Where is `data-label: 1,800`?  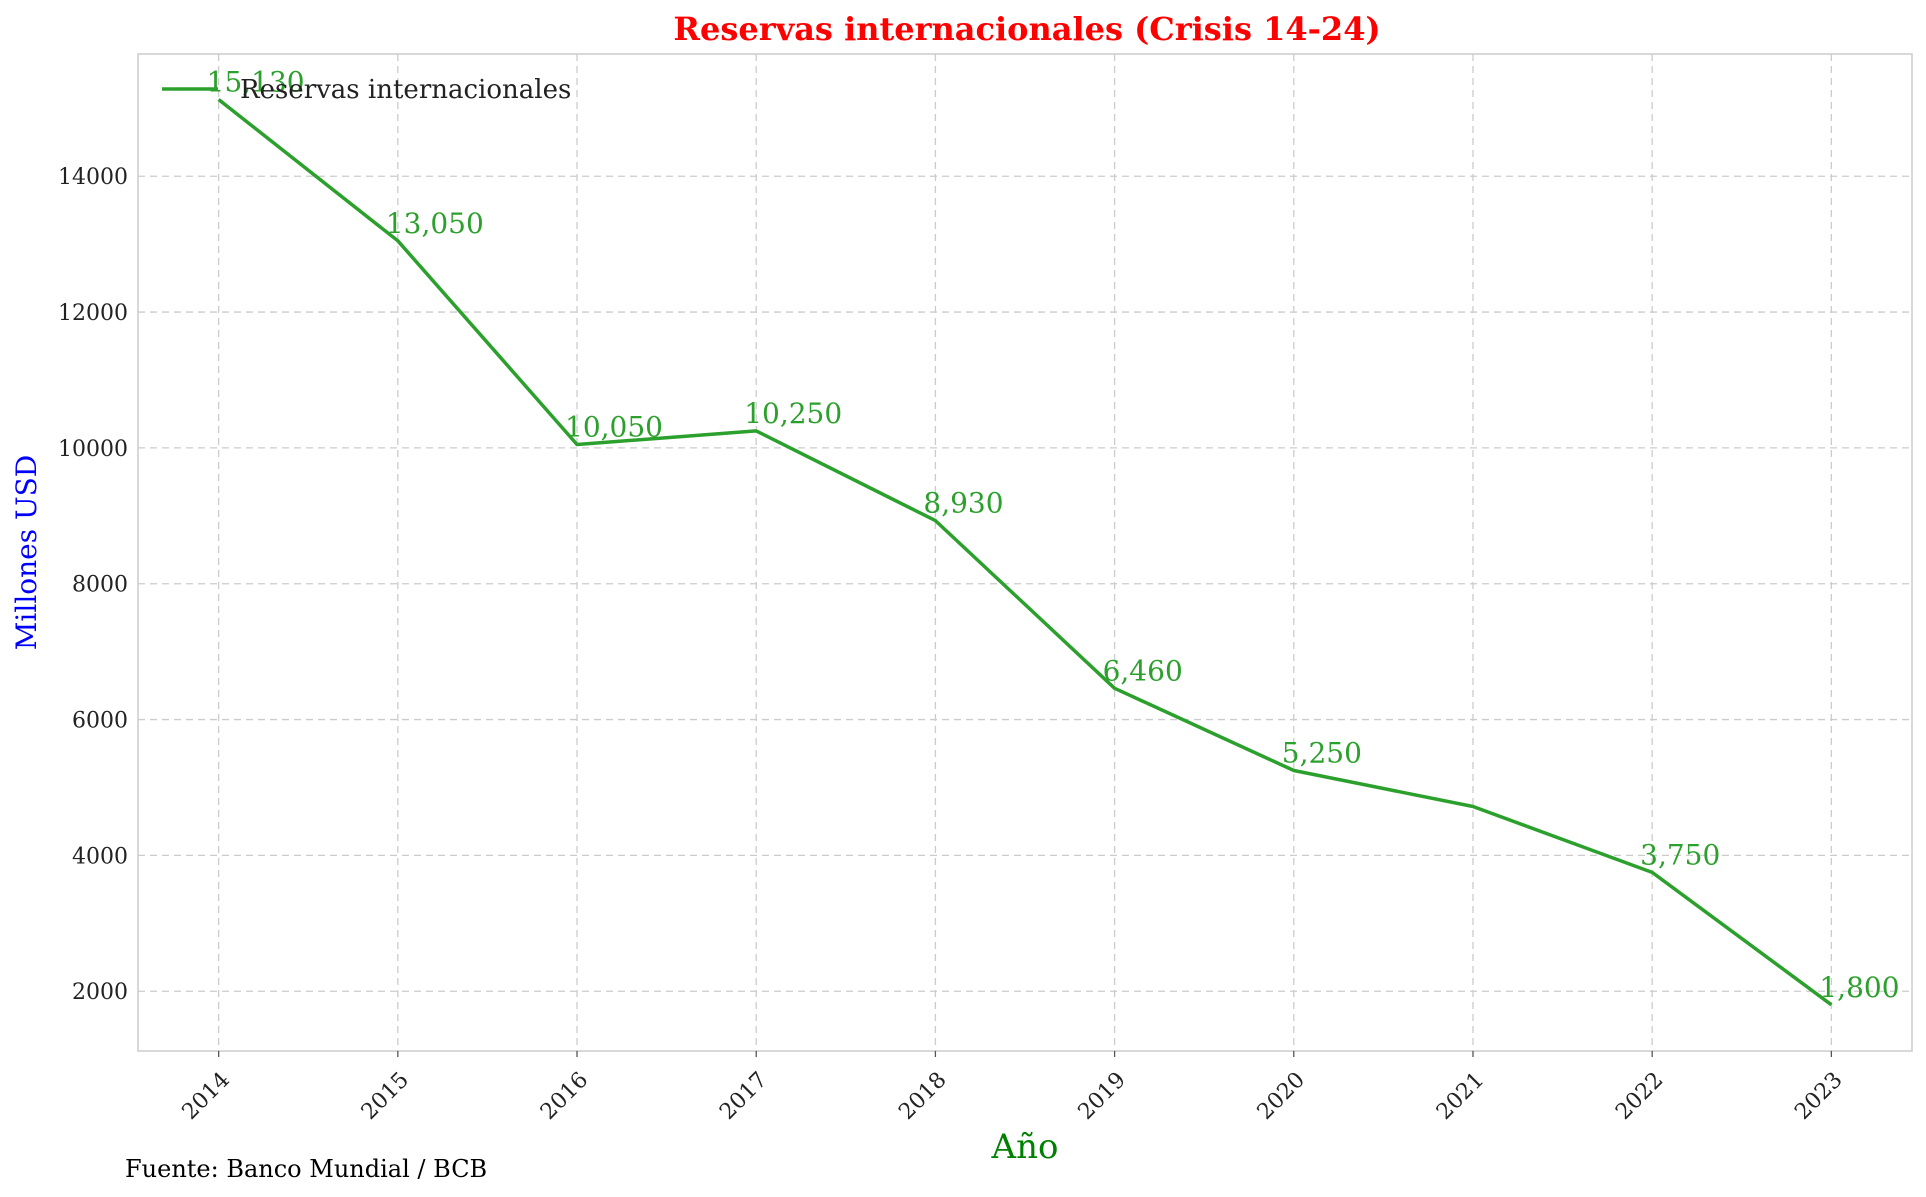 data-label: 1,800 is located at coordinates (1859, 987).